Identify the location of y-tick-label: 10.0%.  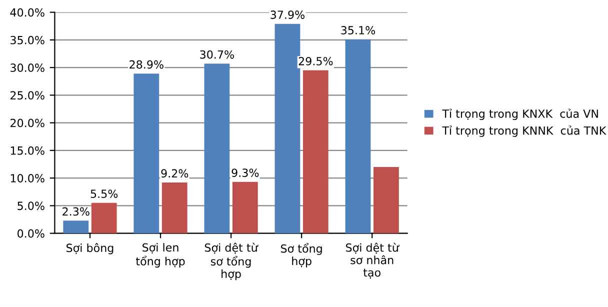
(27, 178).